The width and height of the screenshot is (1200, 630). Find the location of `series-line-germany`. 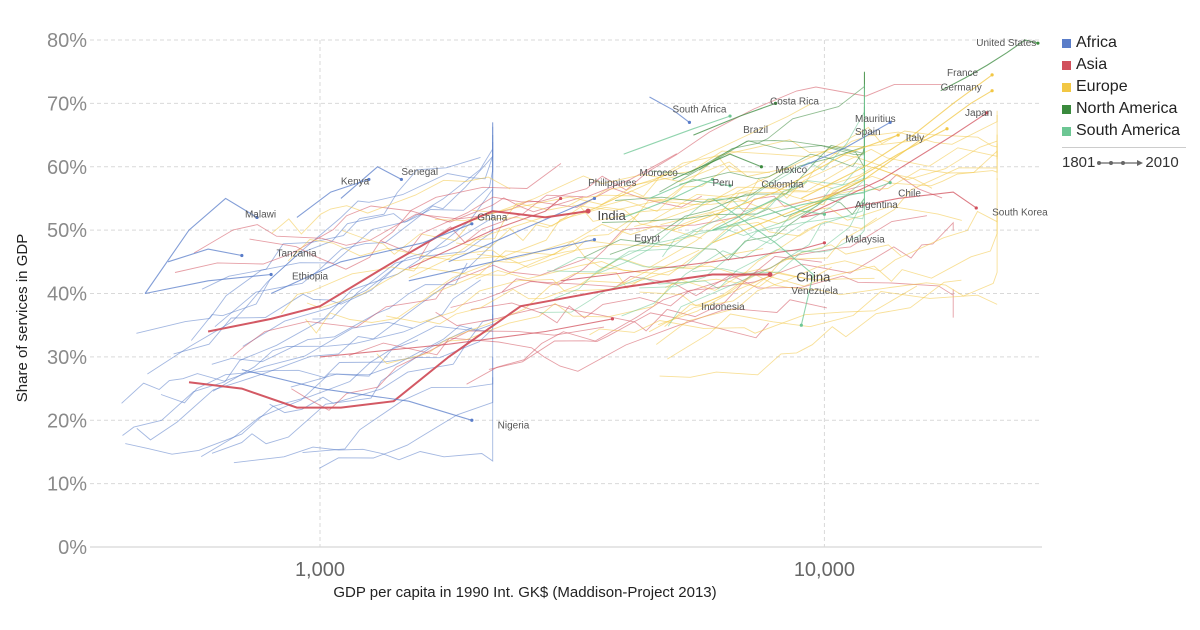

series-line-germany is located at coordinates (890, 154).